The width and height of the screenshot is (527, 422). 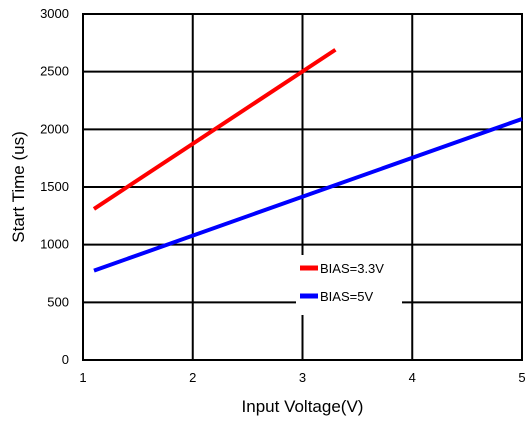 What do you see at coordinates (54, 13) in the screenshot?
I see `y-tick-label: 3000` at bounding box center [54, 13].